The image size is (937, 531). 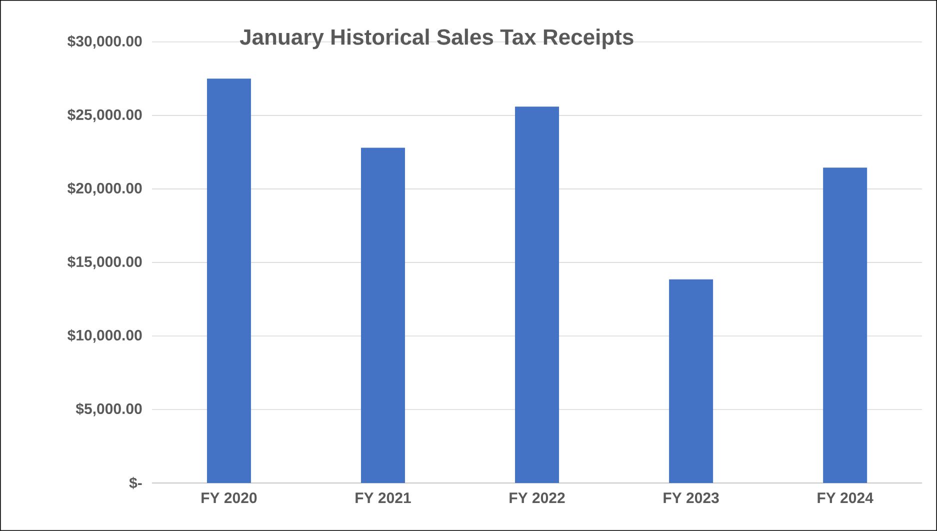 I want to click on y-tick-label: $20,000.00, so click(x=105, y=189).